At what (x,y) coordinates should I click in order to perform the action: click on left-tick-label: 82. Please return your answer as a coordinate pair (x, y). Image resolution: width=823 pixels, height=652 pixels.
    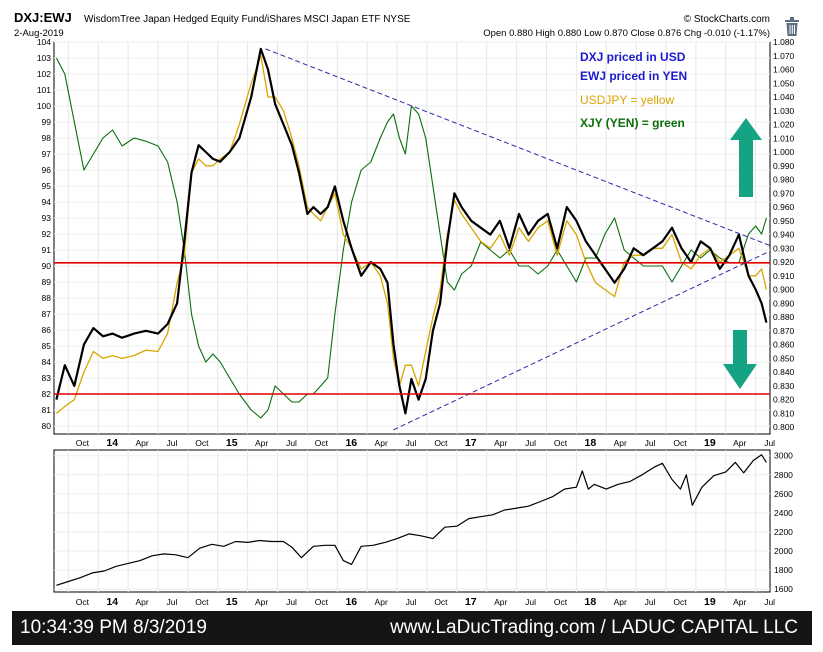
    Looking at the image, I should click on (47, 394).